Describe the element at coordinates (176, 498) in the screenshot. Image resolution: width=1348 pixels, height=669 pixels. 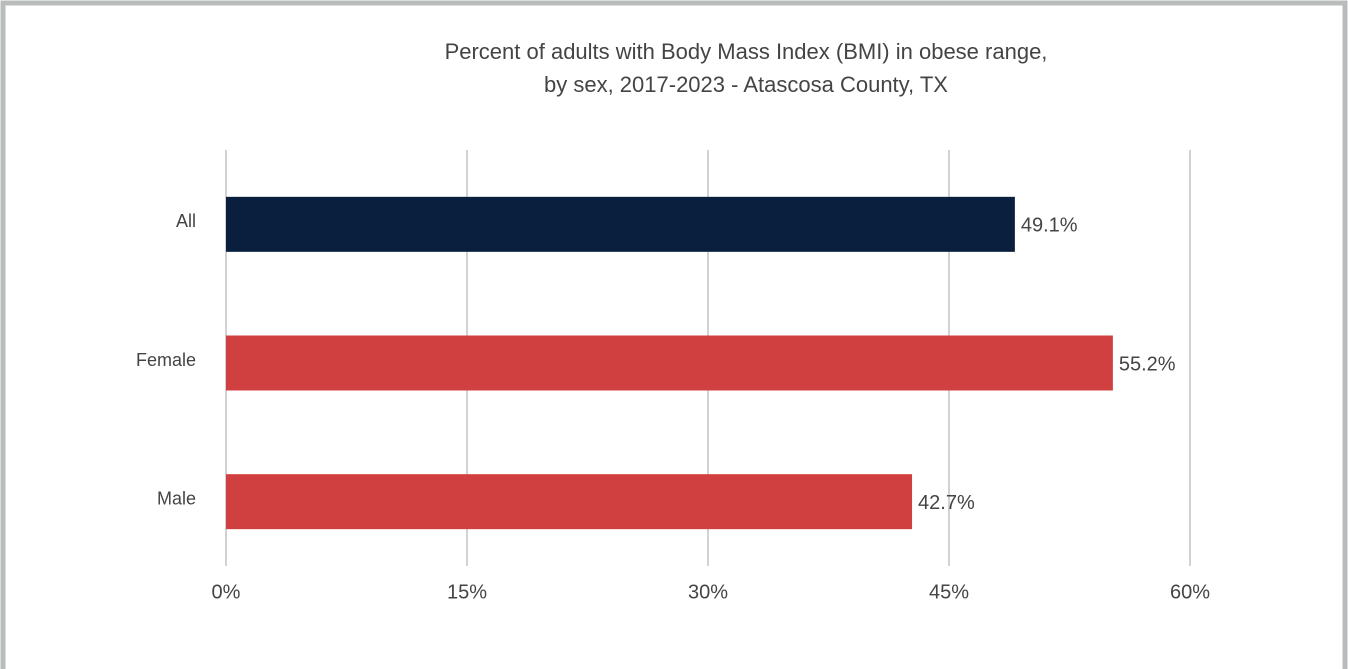
I see `y-tick-label: Male` at that location.